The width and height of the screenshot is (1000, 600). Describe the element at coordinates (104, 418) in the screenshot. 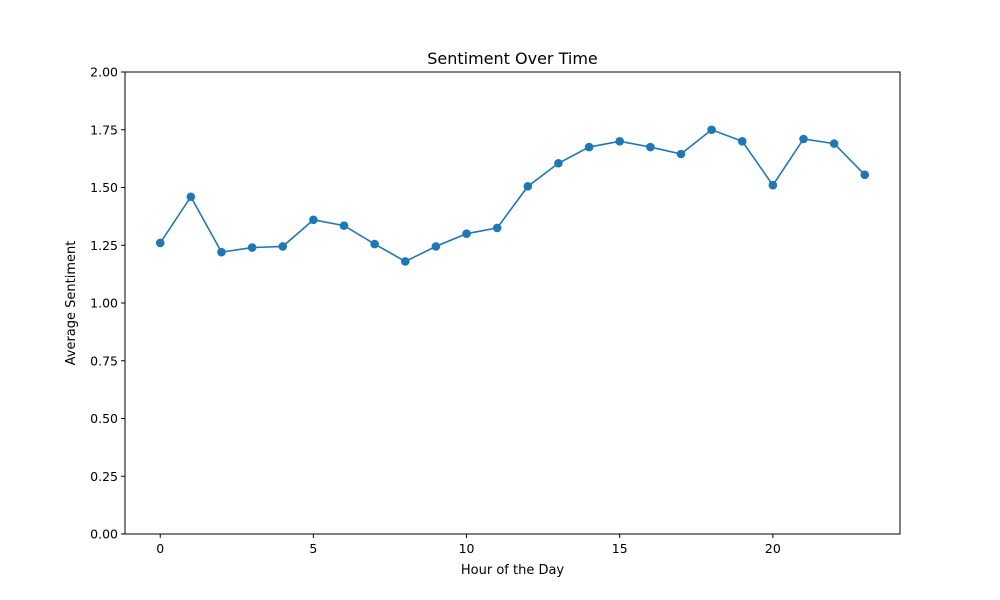

I see `y-tick-label: 0.50` at that location.